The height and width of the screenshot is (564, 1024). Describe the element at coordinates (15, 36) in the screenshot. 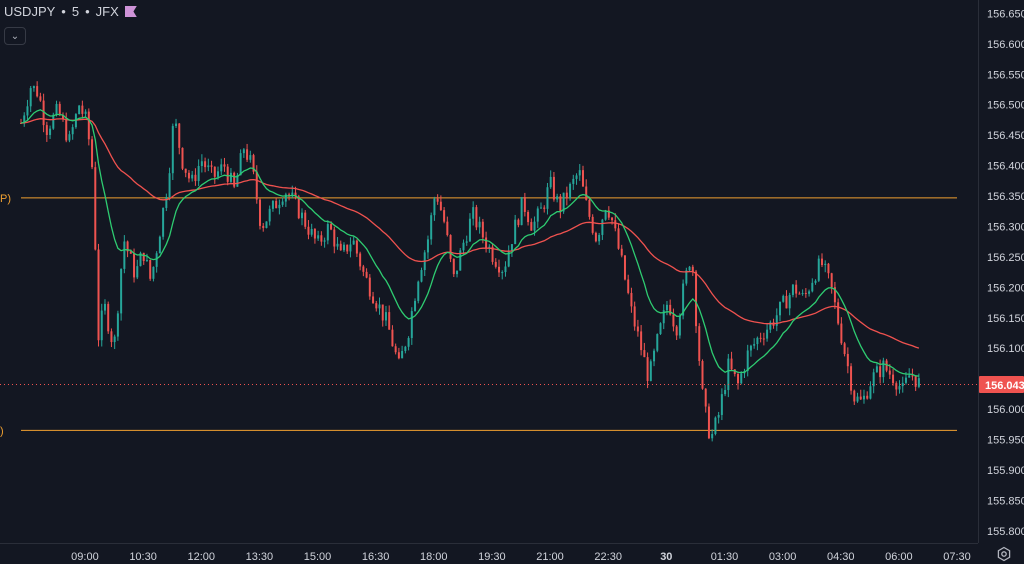

I see `legend-collapse-button: ⌄` at that location.